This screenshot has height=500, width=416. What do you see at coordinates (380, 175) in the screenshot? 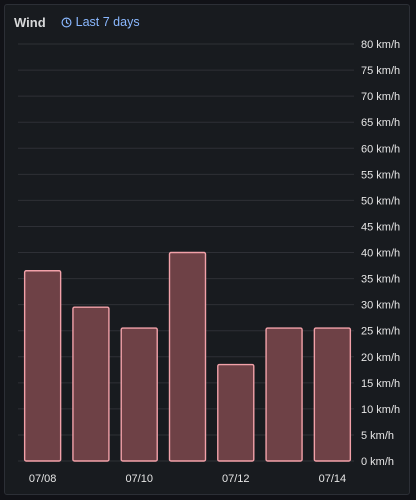
I see `y-tick-label: 55 km/h` at bounding box center [380, 175].